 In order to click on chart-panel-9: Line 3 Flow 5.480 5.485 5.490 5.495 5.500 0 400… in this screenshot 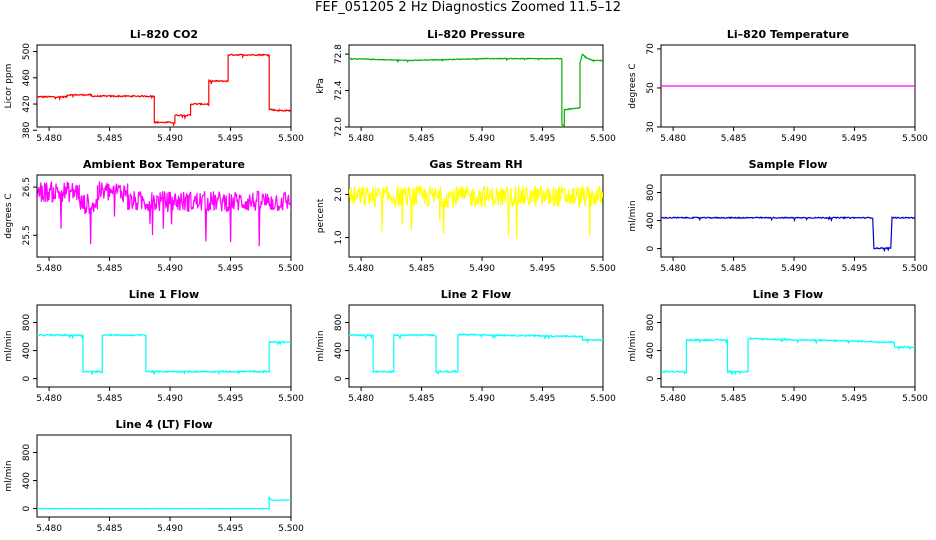, I will do `click(778, 346)`.